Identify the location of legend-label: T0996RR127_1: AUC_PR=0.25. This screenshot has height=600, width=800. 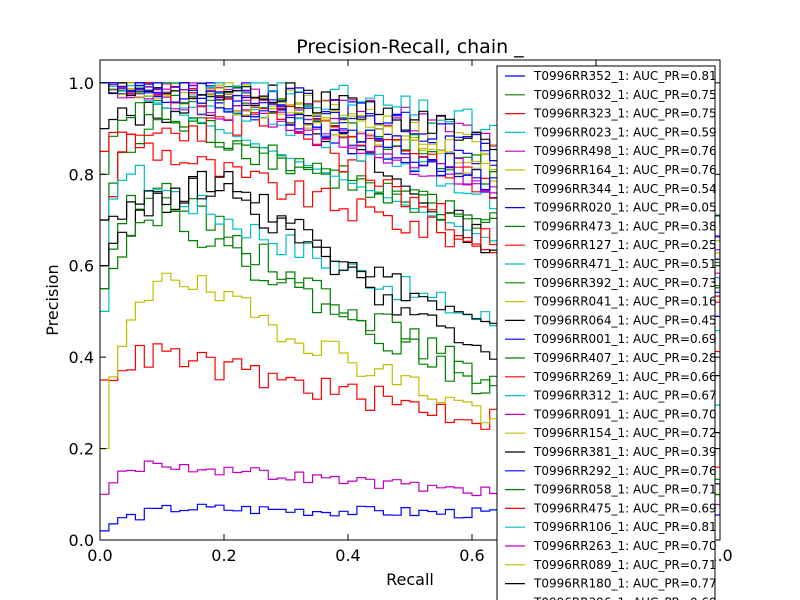
(625, 245).